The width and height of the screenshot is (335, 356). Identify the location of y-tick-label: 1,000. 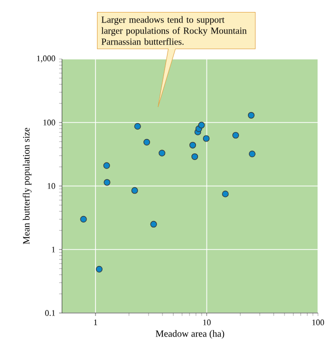
(46, 59).